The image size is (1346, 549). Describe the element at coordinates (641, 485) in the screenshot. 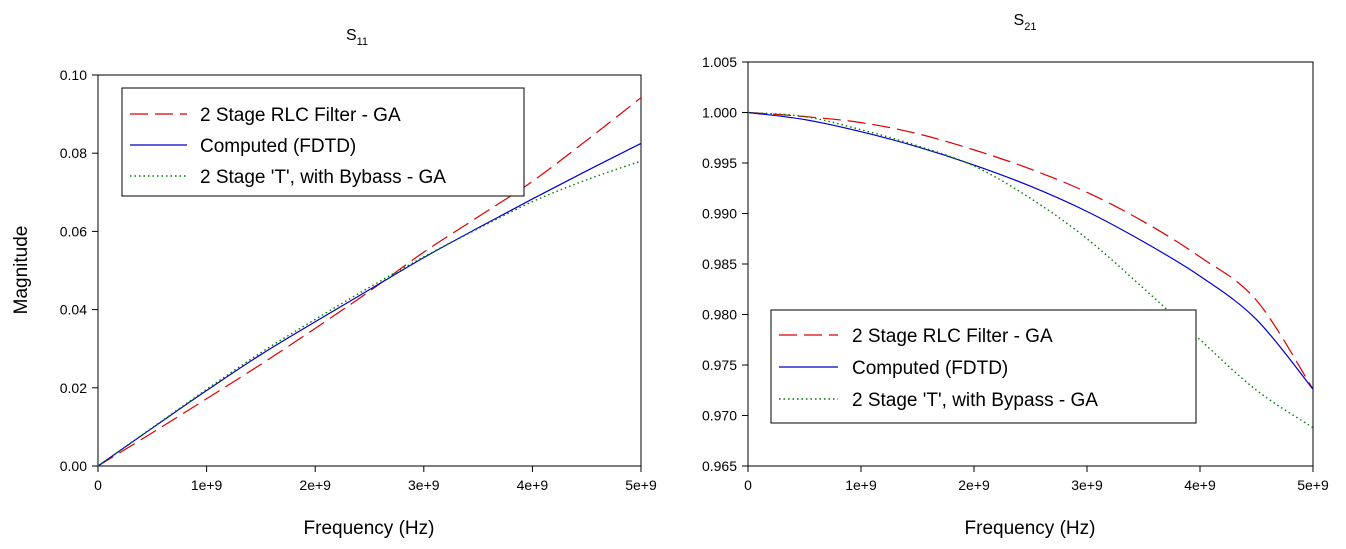

I see `s11-x-tick-label: 5e+9` at that location.